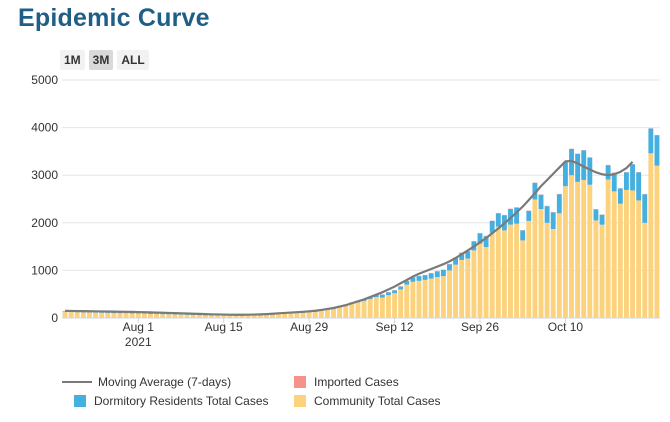 Image resolution: width=670 pixels, height=422 pixels. What do you see at coordinates (346, 382) in the screenshot?
I see `legend-imported: Imported Cases` at bounding box center [346, 382].